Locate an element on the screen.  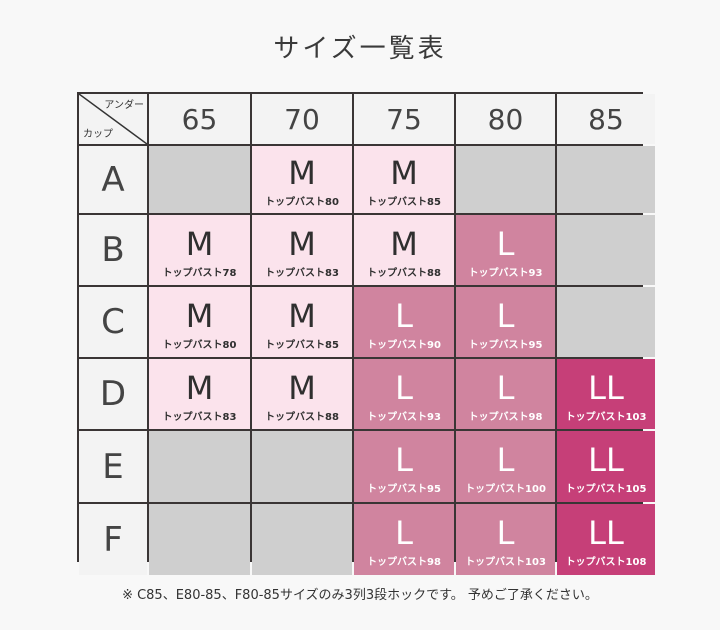
under-size-header: 75 is located at coordinates (404, 119).